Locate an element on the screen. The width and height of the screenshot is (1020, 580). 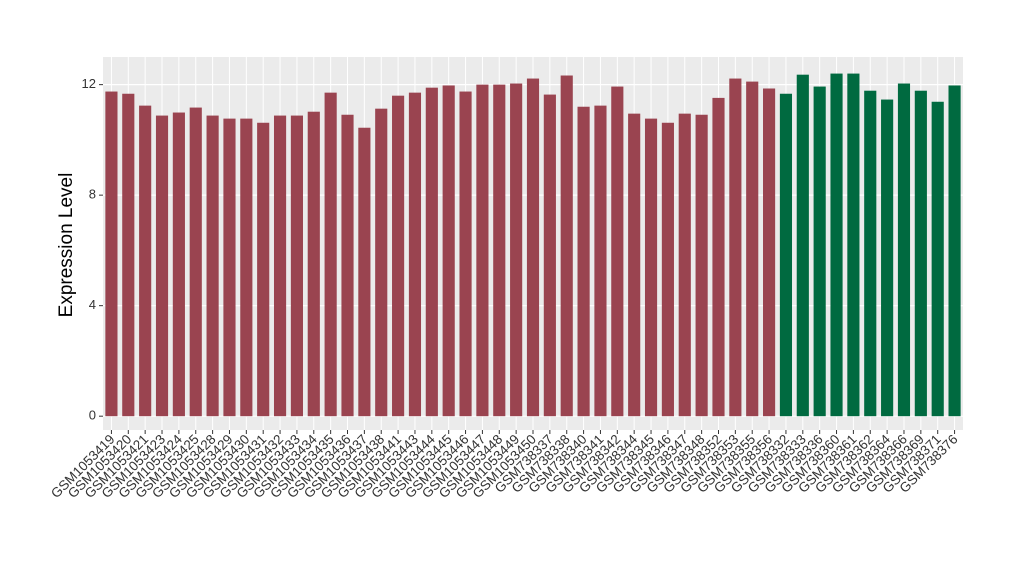
y-axis-title: Expression Level is located at coordinates (66, 245).